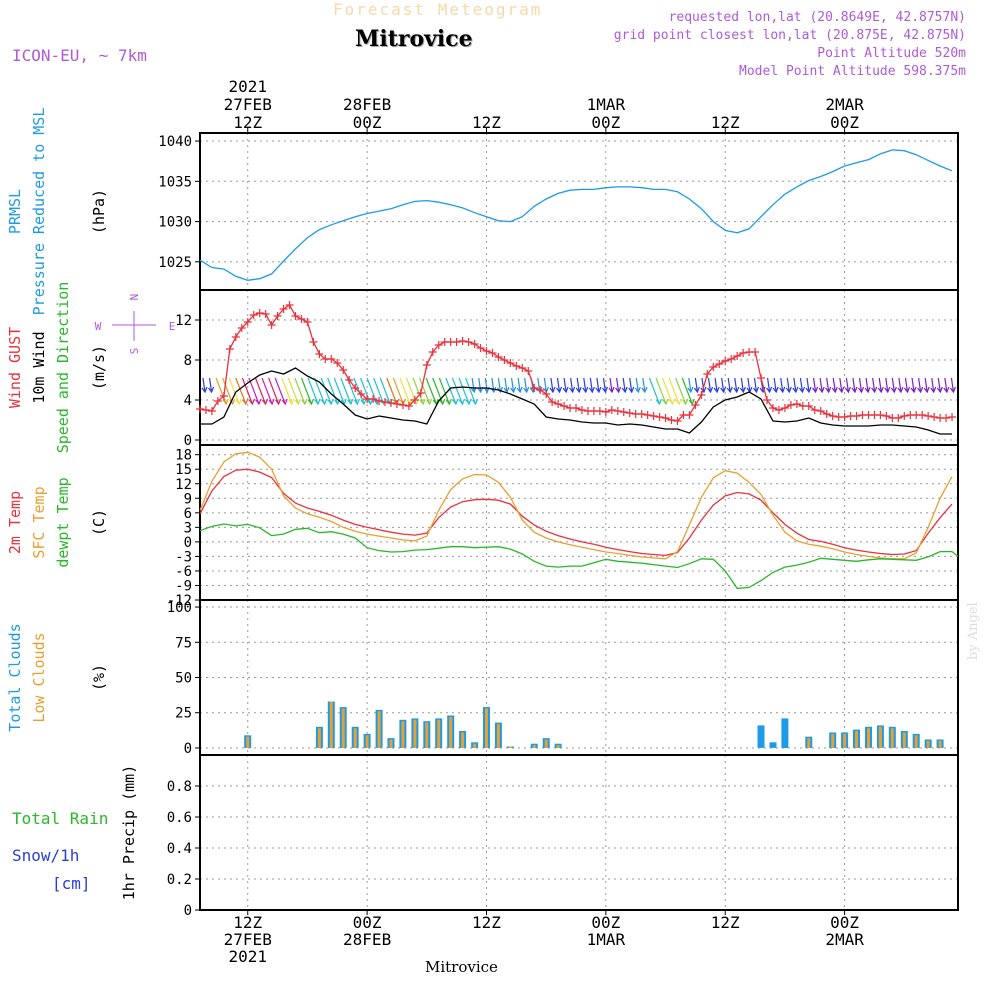  I want to click on compass-west: W, so click(98, 326).